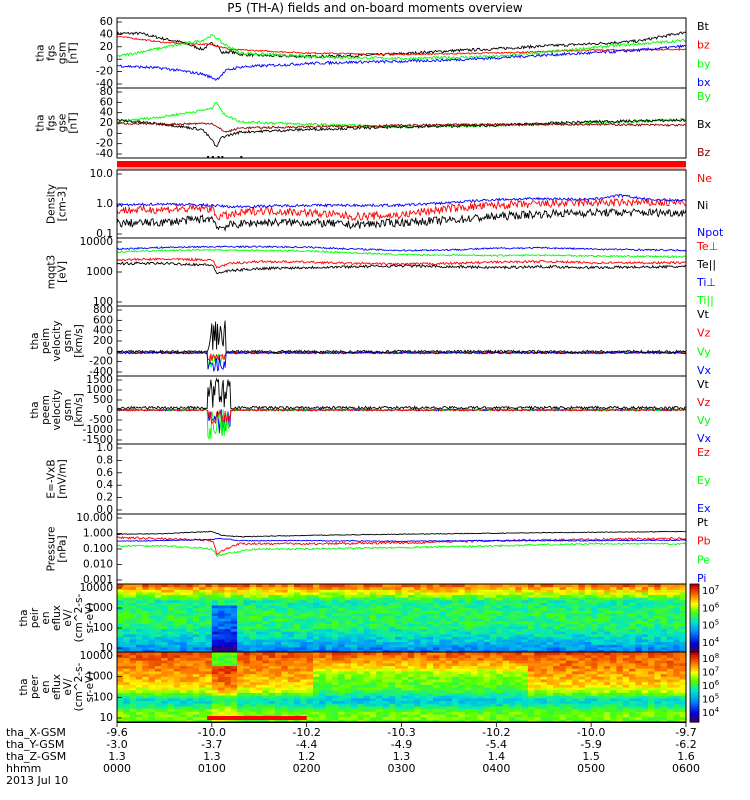  Describe the element at coordinates (702, 205) in the screenshot. I see `legend-label: Ni` at that location.